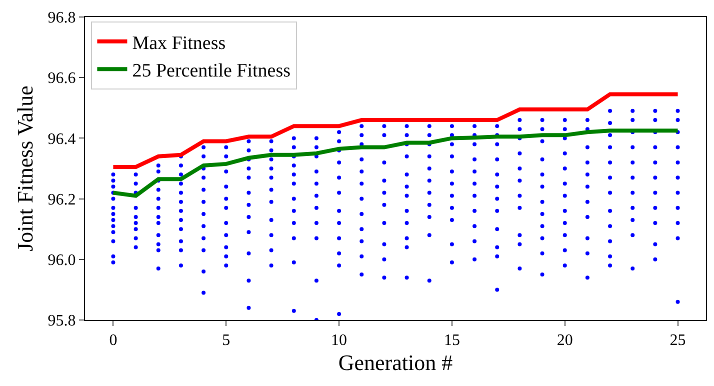 The width and height of the screenshot is (714, 386). What do you see at coordinates (226, 341) in the screenshot?
I see `x-tick-label: 5` at bounding box center [226, 341].